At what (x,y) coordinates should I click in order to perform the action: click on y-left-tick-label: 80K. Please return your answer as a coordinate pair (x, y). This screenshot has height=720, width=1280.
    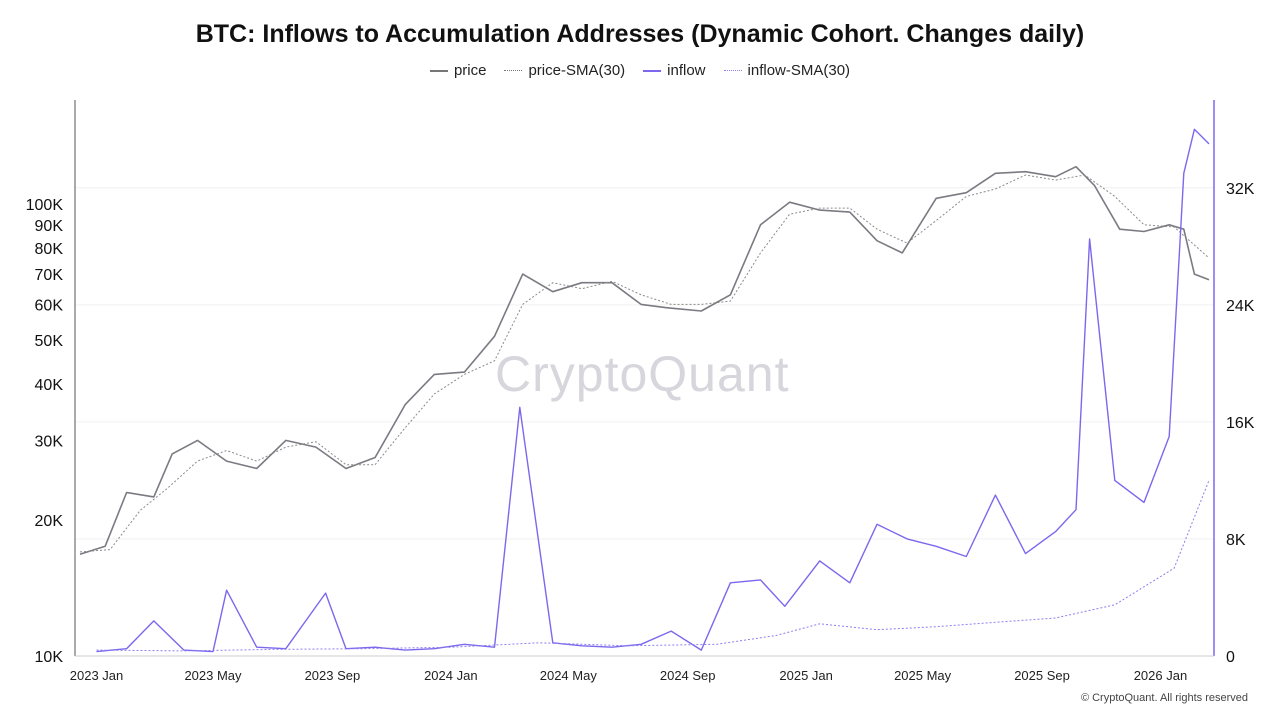
    Looking at the image, I should click on (49, 249).